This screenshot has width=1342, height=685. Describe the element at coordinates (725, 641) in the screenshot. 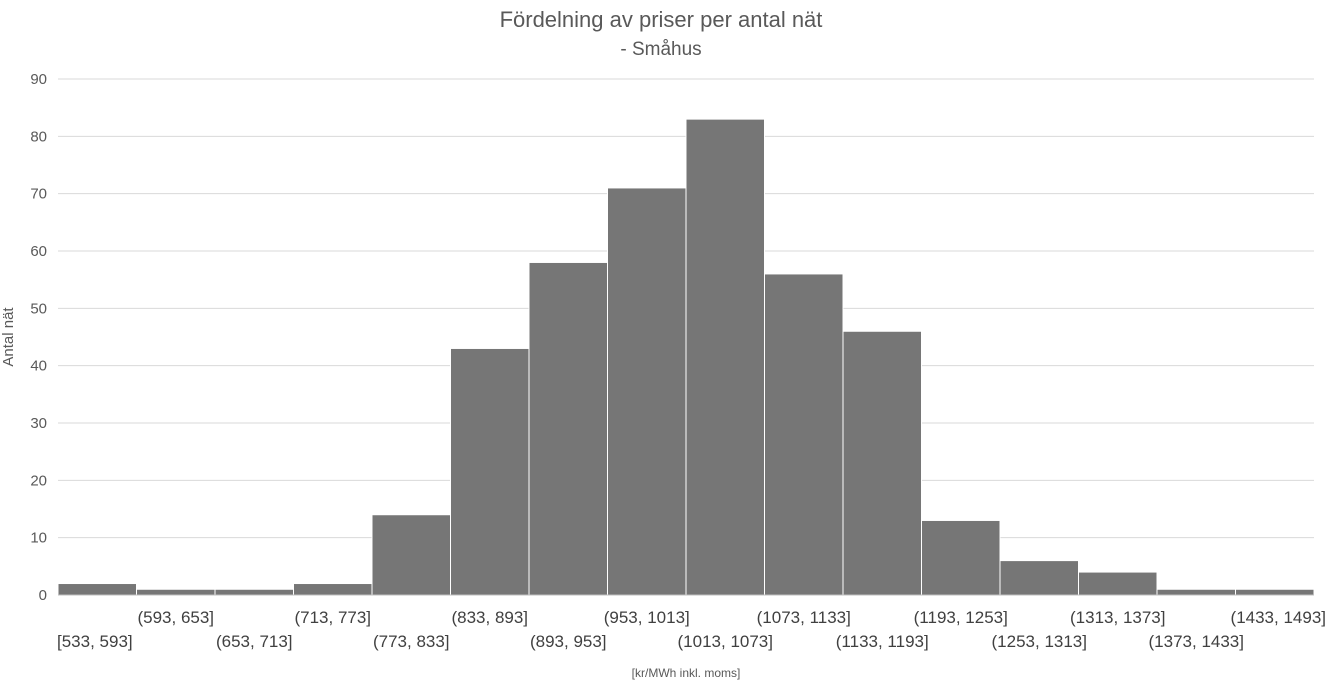

I see `x-category-label: (1013, 1073]` at that location.